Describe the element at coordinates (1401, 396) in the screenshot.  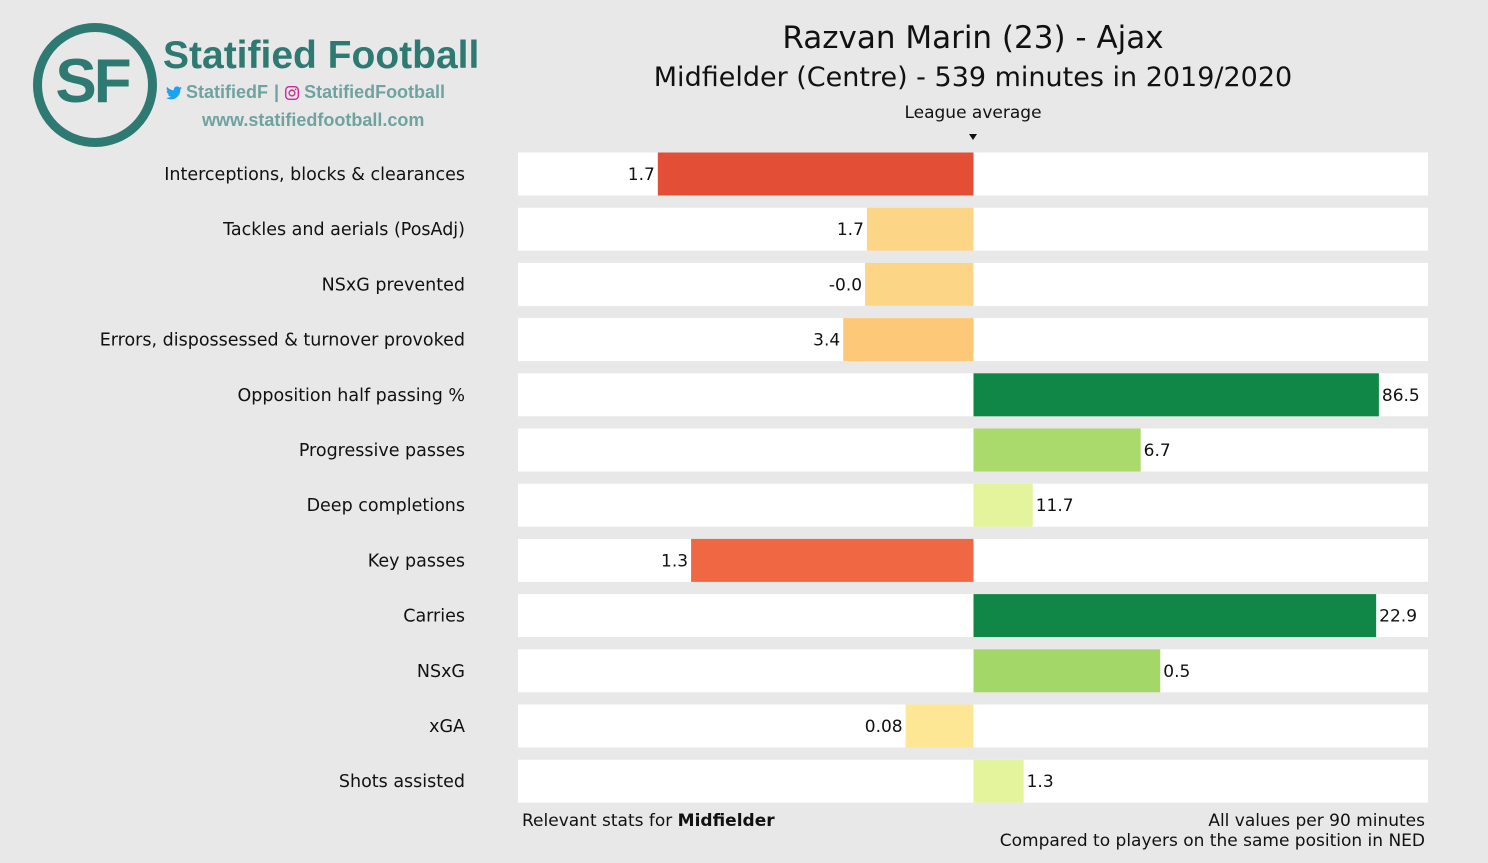
I see `value-label: 86.5` at that location.